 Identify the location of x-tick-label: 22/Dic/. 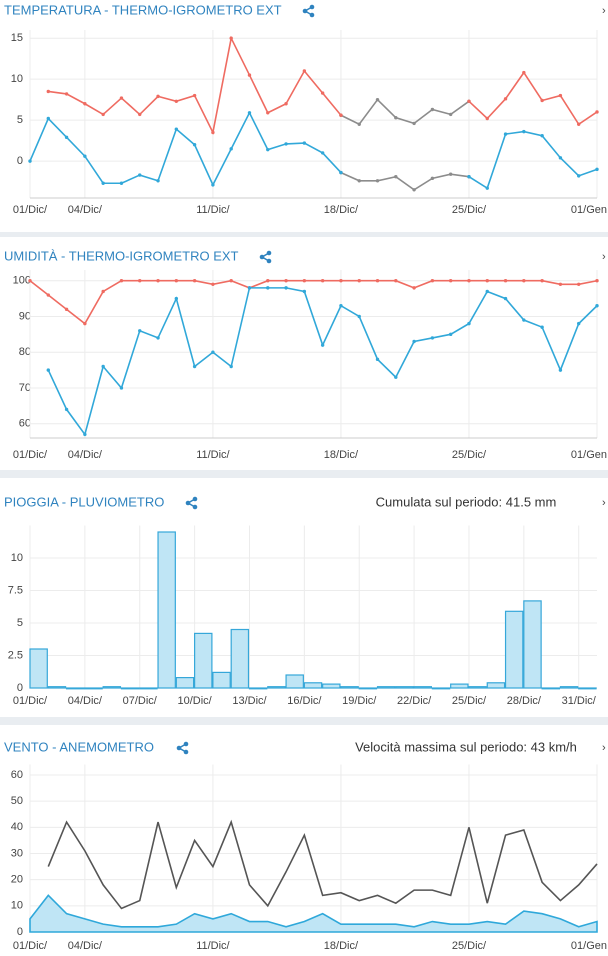
(414, 701).